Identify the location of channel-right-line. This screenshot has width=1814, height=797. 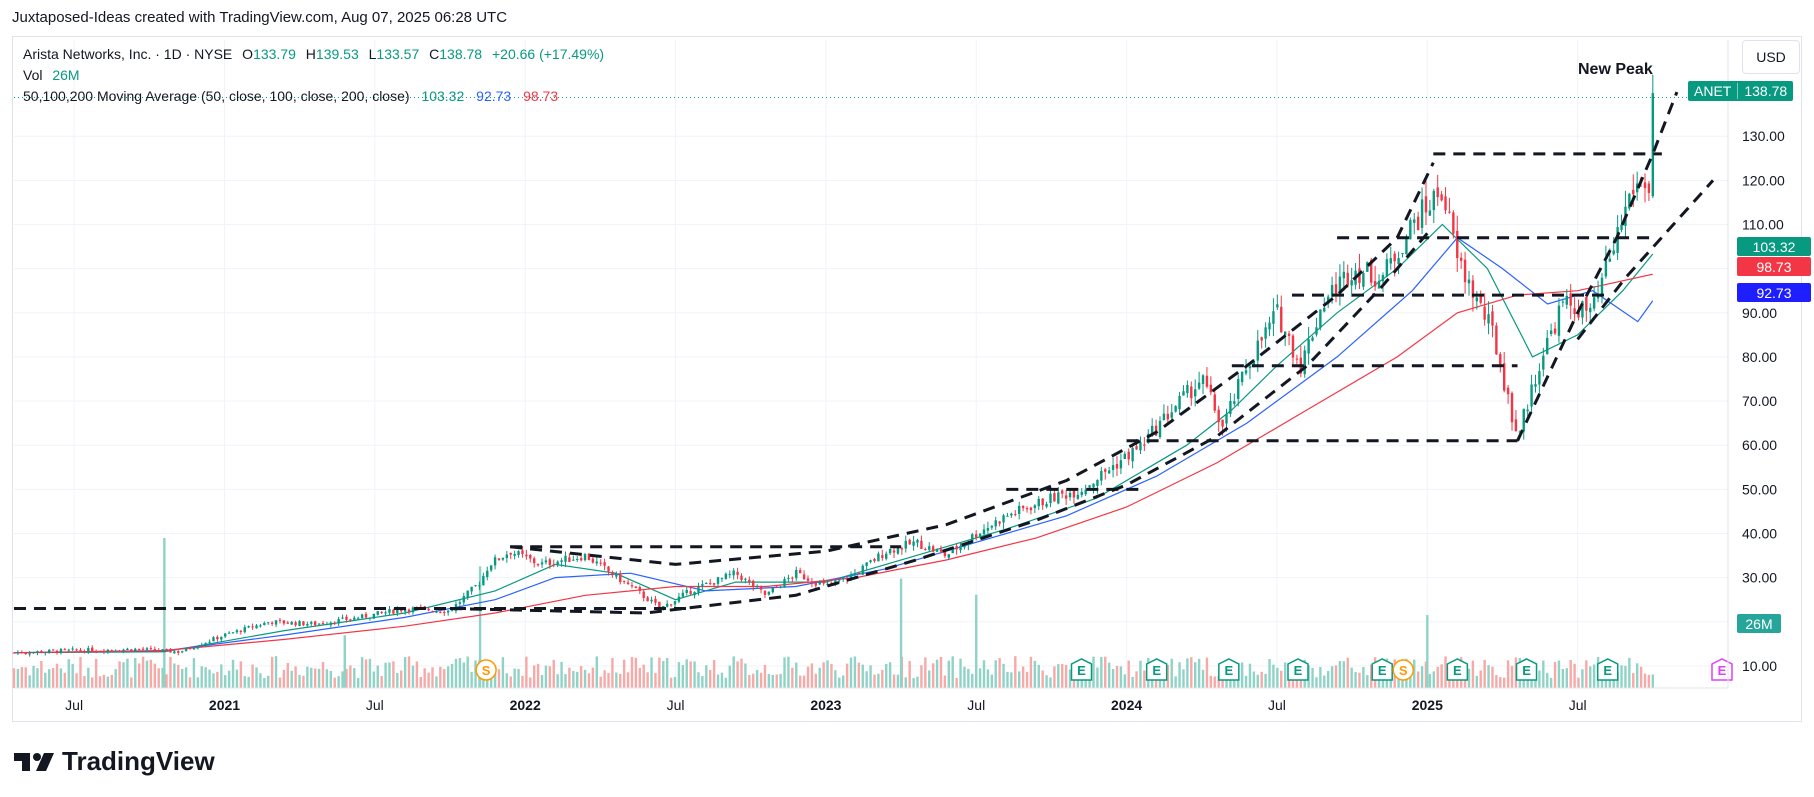
(1645, 260).